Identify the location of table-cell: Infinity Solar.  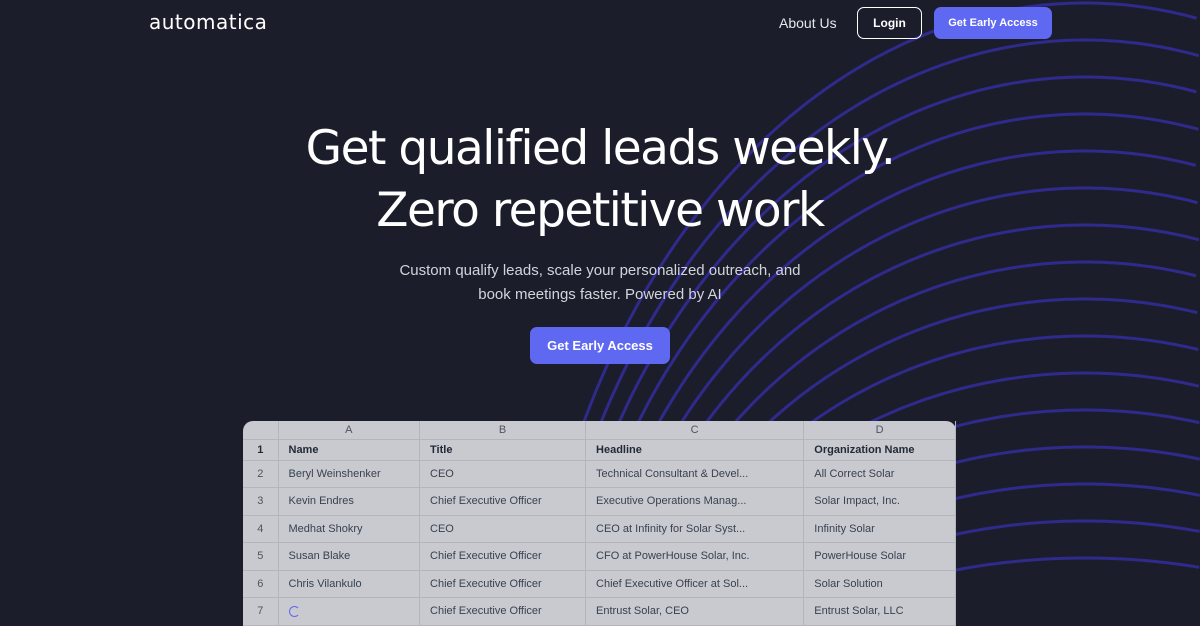
(879, 529).